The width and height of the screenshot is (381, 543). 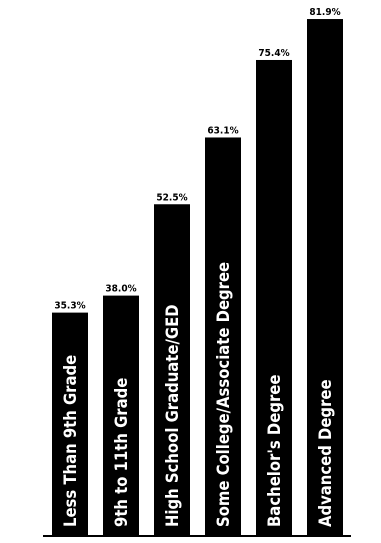 I want to click on value-label-9th-to-11th-grade: 38.0%, so click(x=120, y=289).